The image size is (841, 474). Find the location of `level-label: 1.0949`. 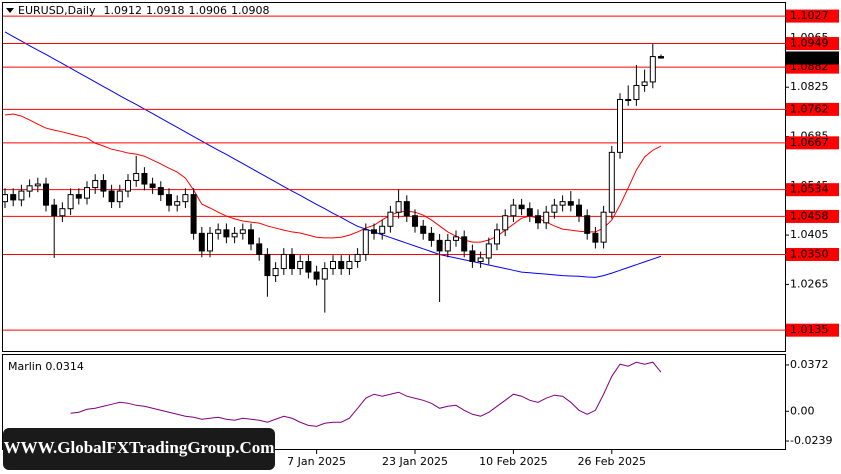

level-label: 1.0949 is located at coordinates (809, 43).